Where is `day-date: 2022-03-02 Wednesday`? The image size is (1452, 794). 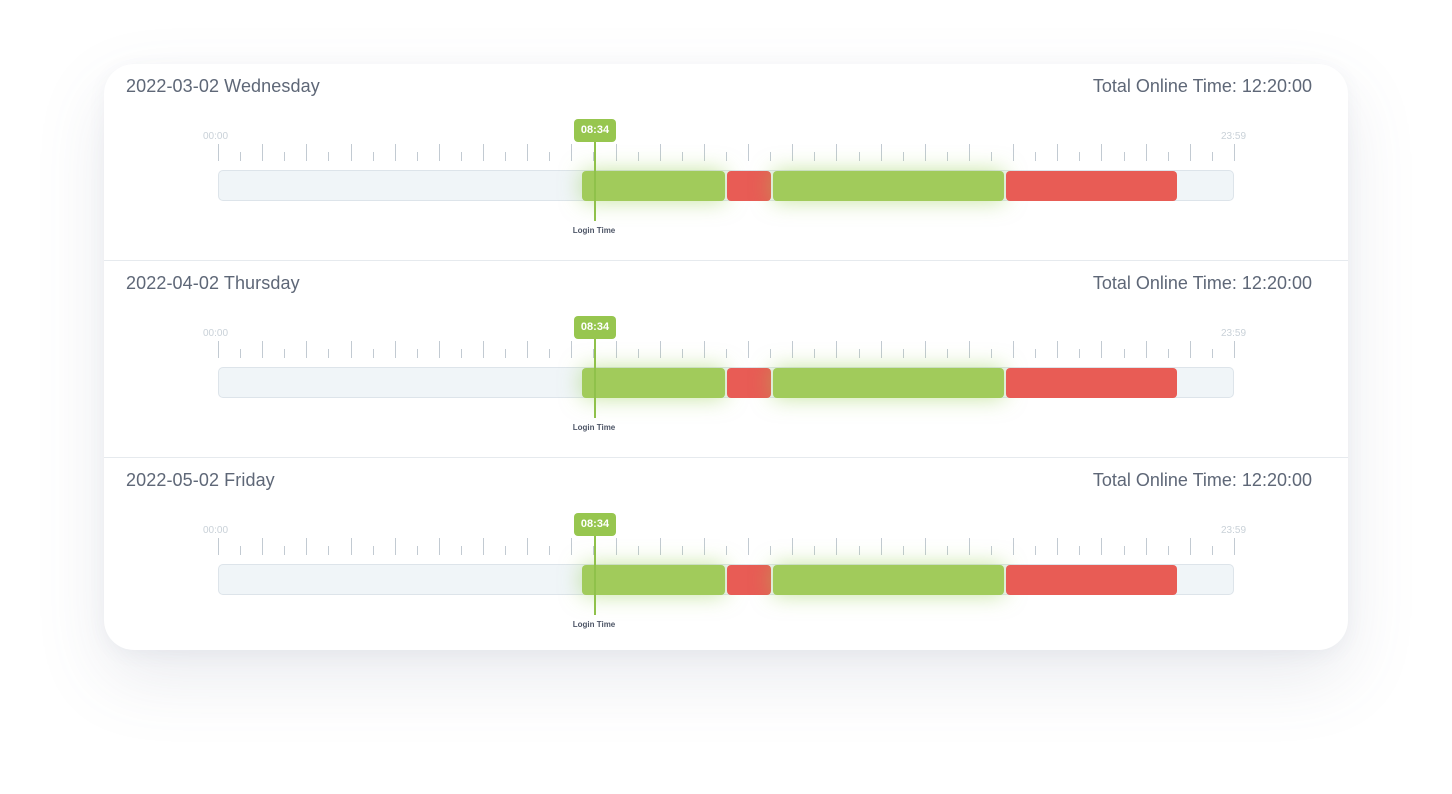 day-date: 2022-03-02 Wednesday is located at coordinates (223, 86).